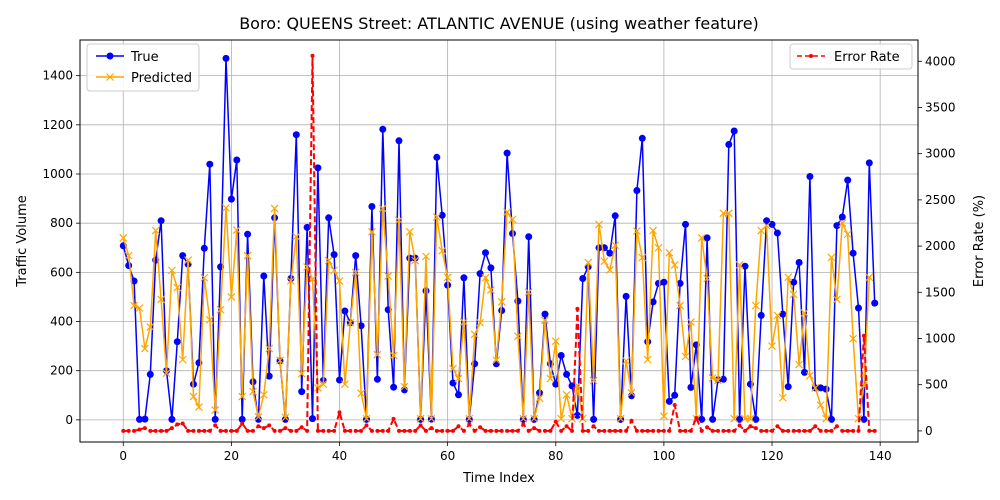 The height and width of the screenshot is (500, 1000). I want to click on y2-tick-label: 500, so click(936, 385).